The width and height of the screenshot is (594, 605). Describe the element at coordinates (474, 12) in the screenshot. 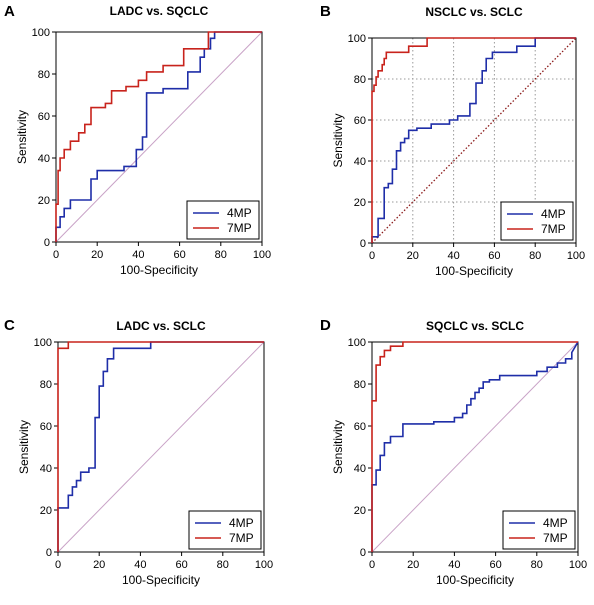

I see `panel-title: NSCLC vs. SCLC` at that location.